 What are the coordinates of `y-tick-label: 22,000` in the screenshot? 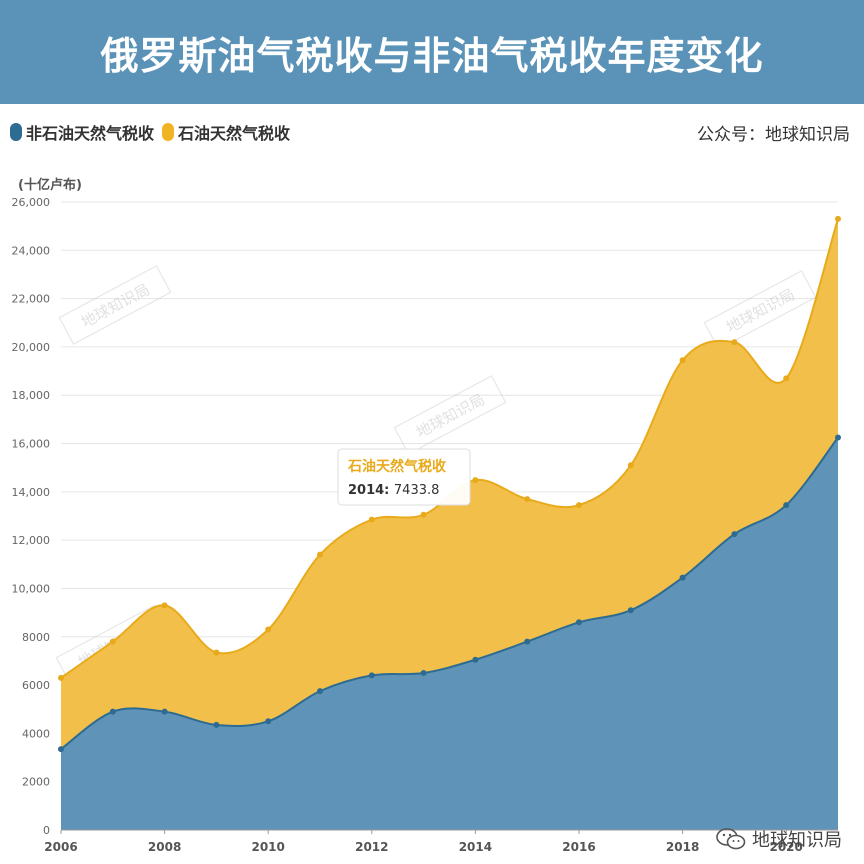 It's located at (31, 299).